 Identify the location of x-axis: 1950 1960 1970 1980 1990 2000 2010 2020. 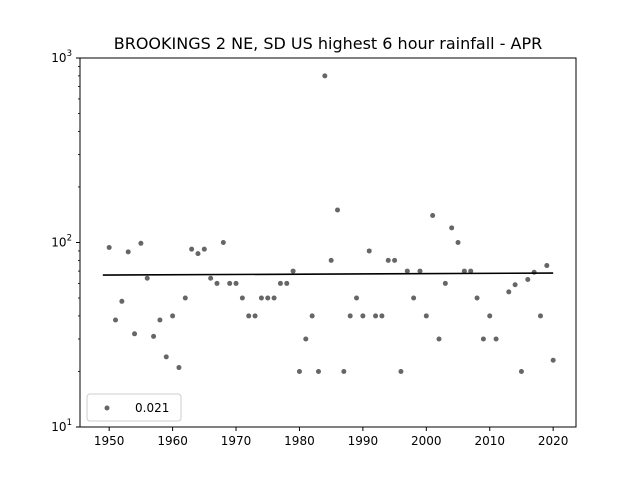
(331, 437).